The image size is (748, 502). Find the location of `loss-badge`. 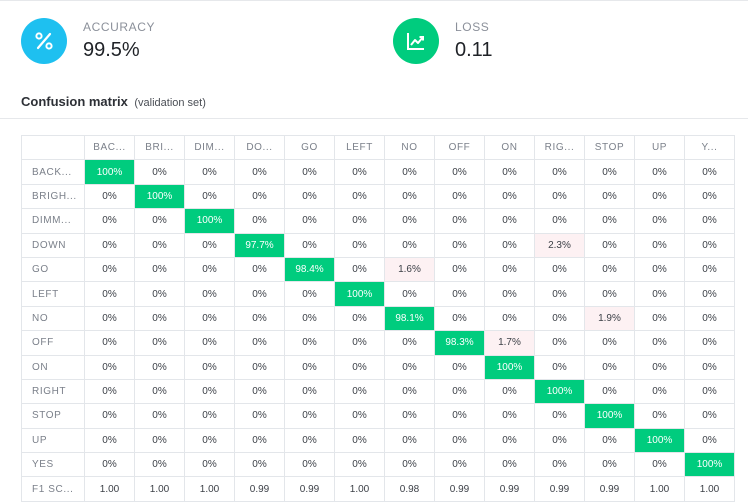

loss-badge is located at coordinates (416, 41).